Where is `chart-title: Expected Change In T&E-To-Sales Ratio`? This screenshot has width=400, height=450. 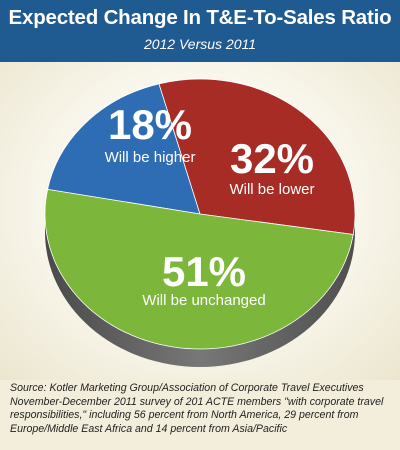 chart-title: Expected Change In T&E-To-Sales Ratio is located at coordinates (200, 17).